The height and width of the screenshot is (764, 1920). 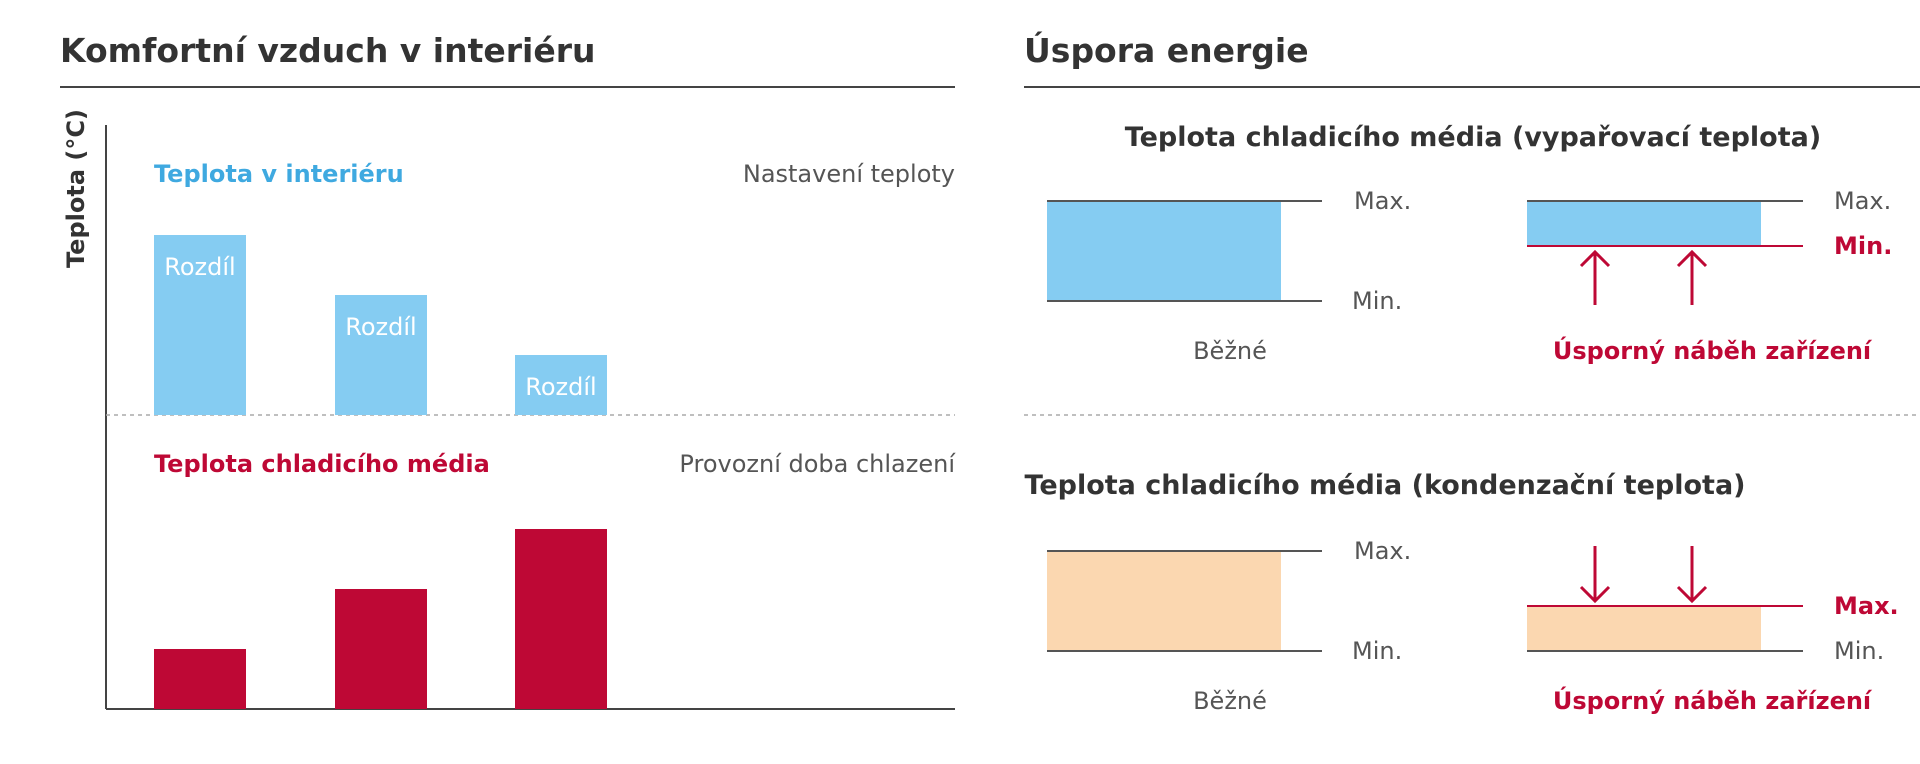 I want to click on indoor-bar-label-3: Rozdíl, so click(x=560, y=387).